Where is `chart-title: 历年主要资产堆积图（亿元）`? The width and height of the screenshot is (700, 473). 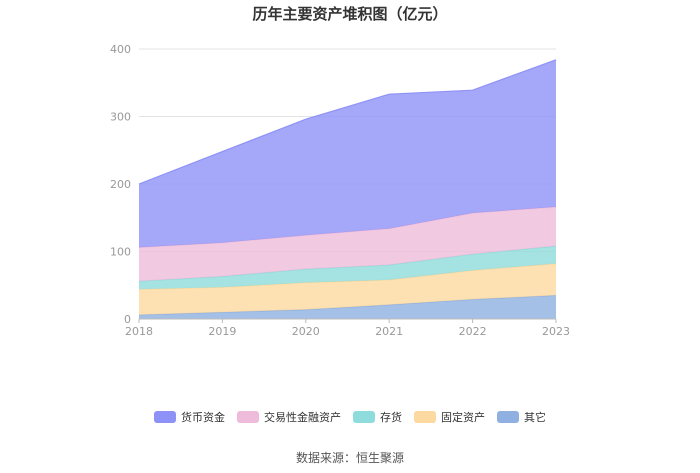 chart-title: 历年主要资产堆积图（亿元） is located at coordinates (350, 14).